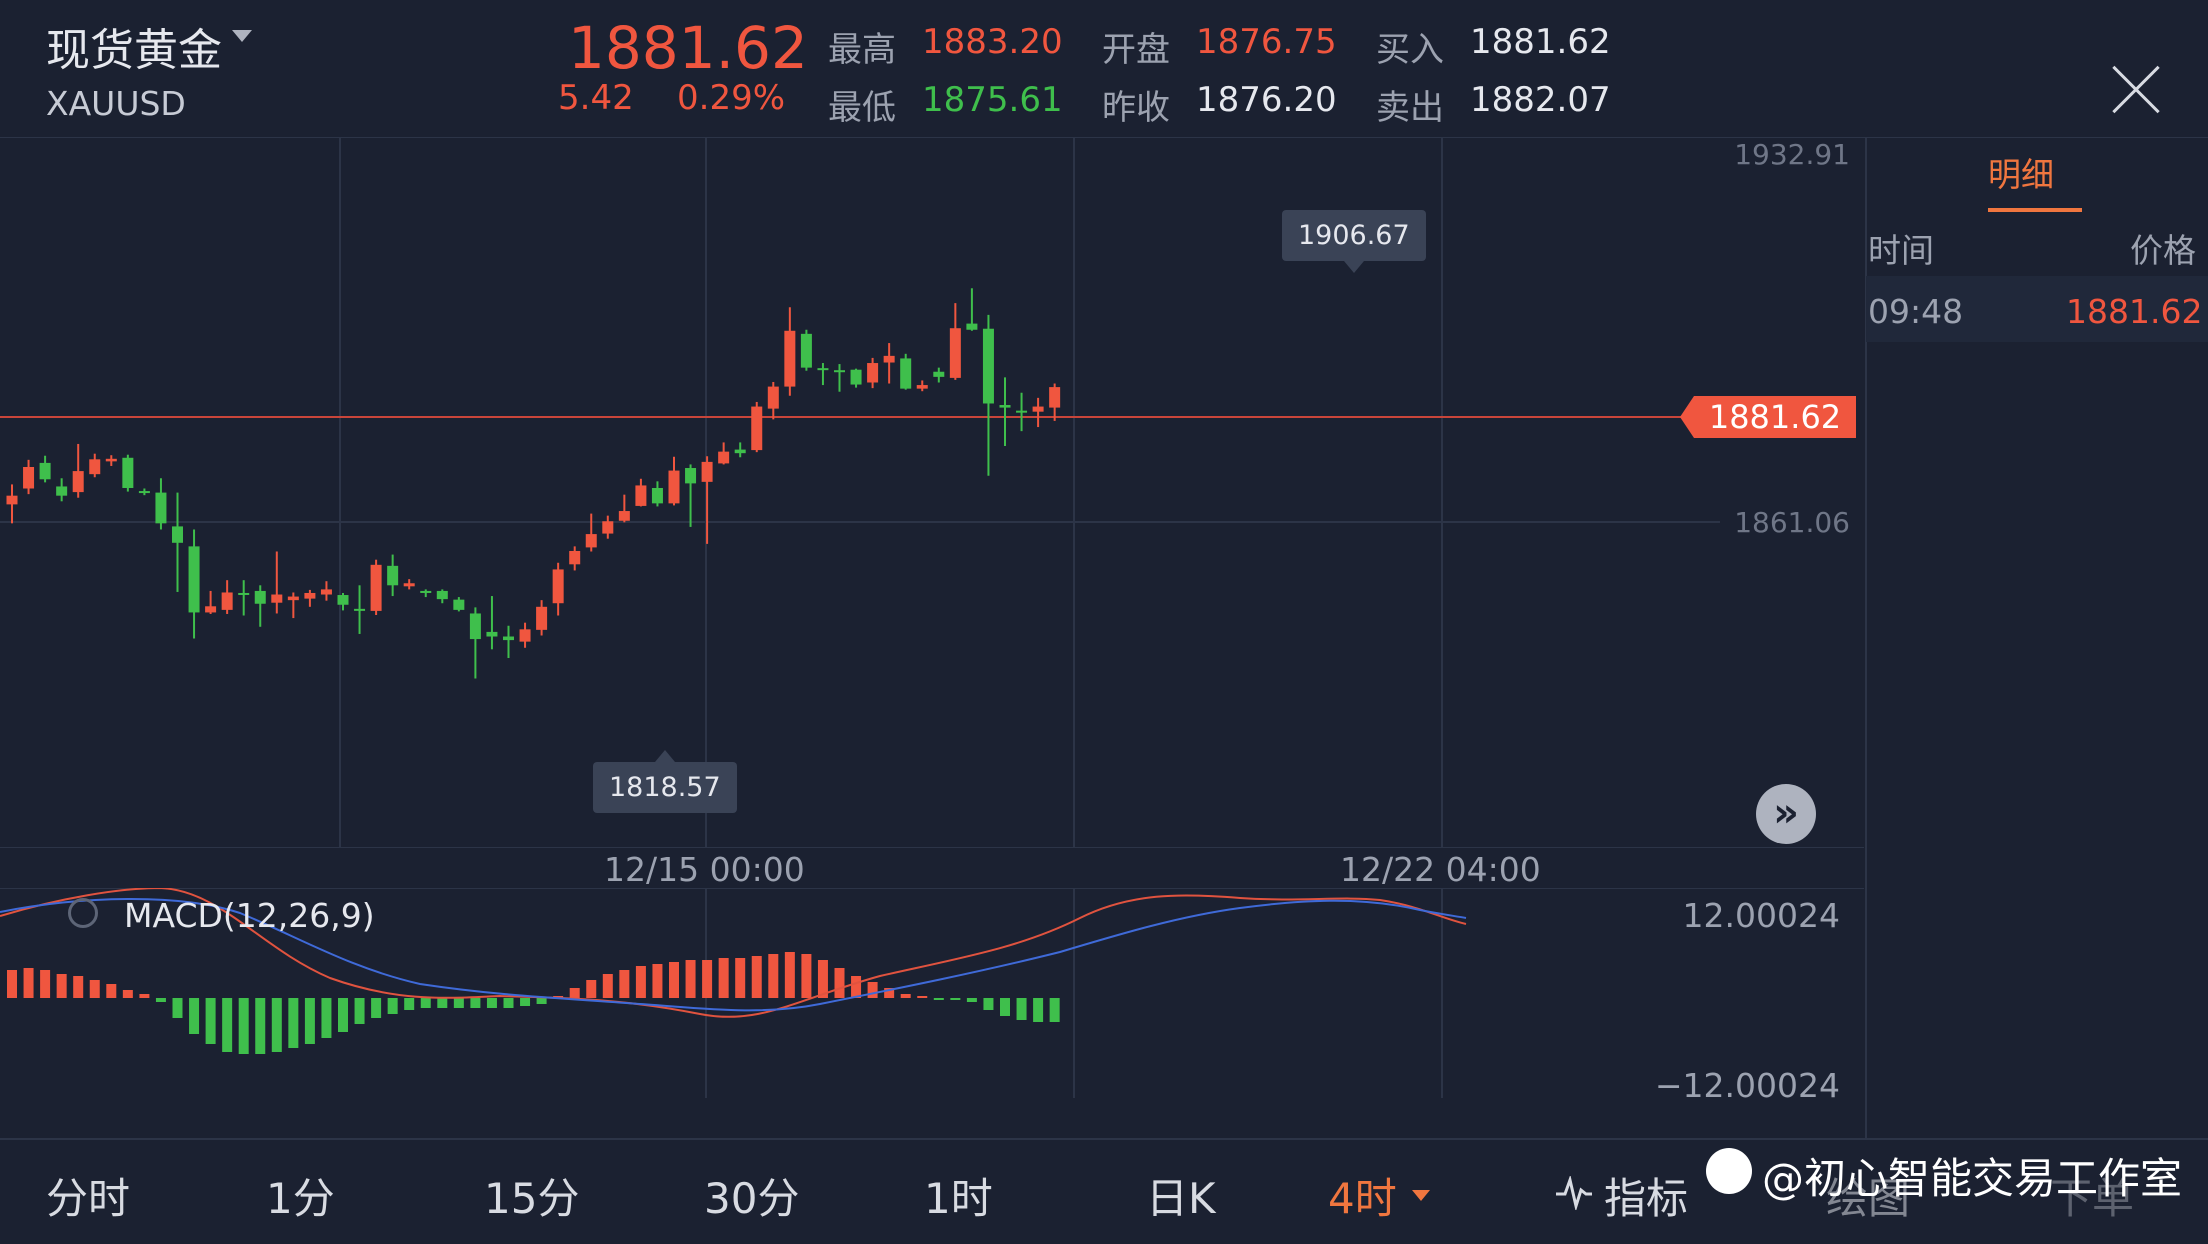 The height and width of the screenshot is (1244, 2208). Describe the element at coordinates (2136, 90) in the screenshot. I see `close-icon` at that location.